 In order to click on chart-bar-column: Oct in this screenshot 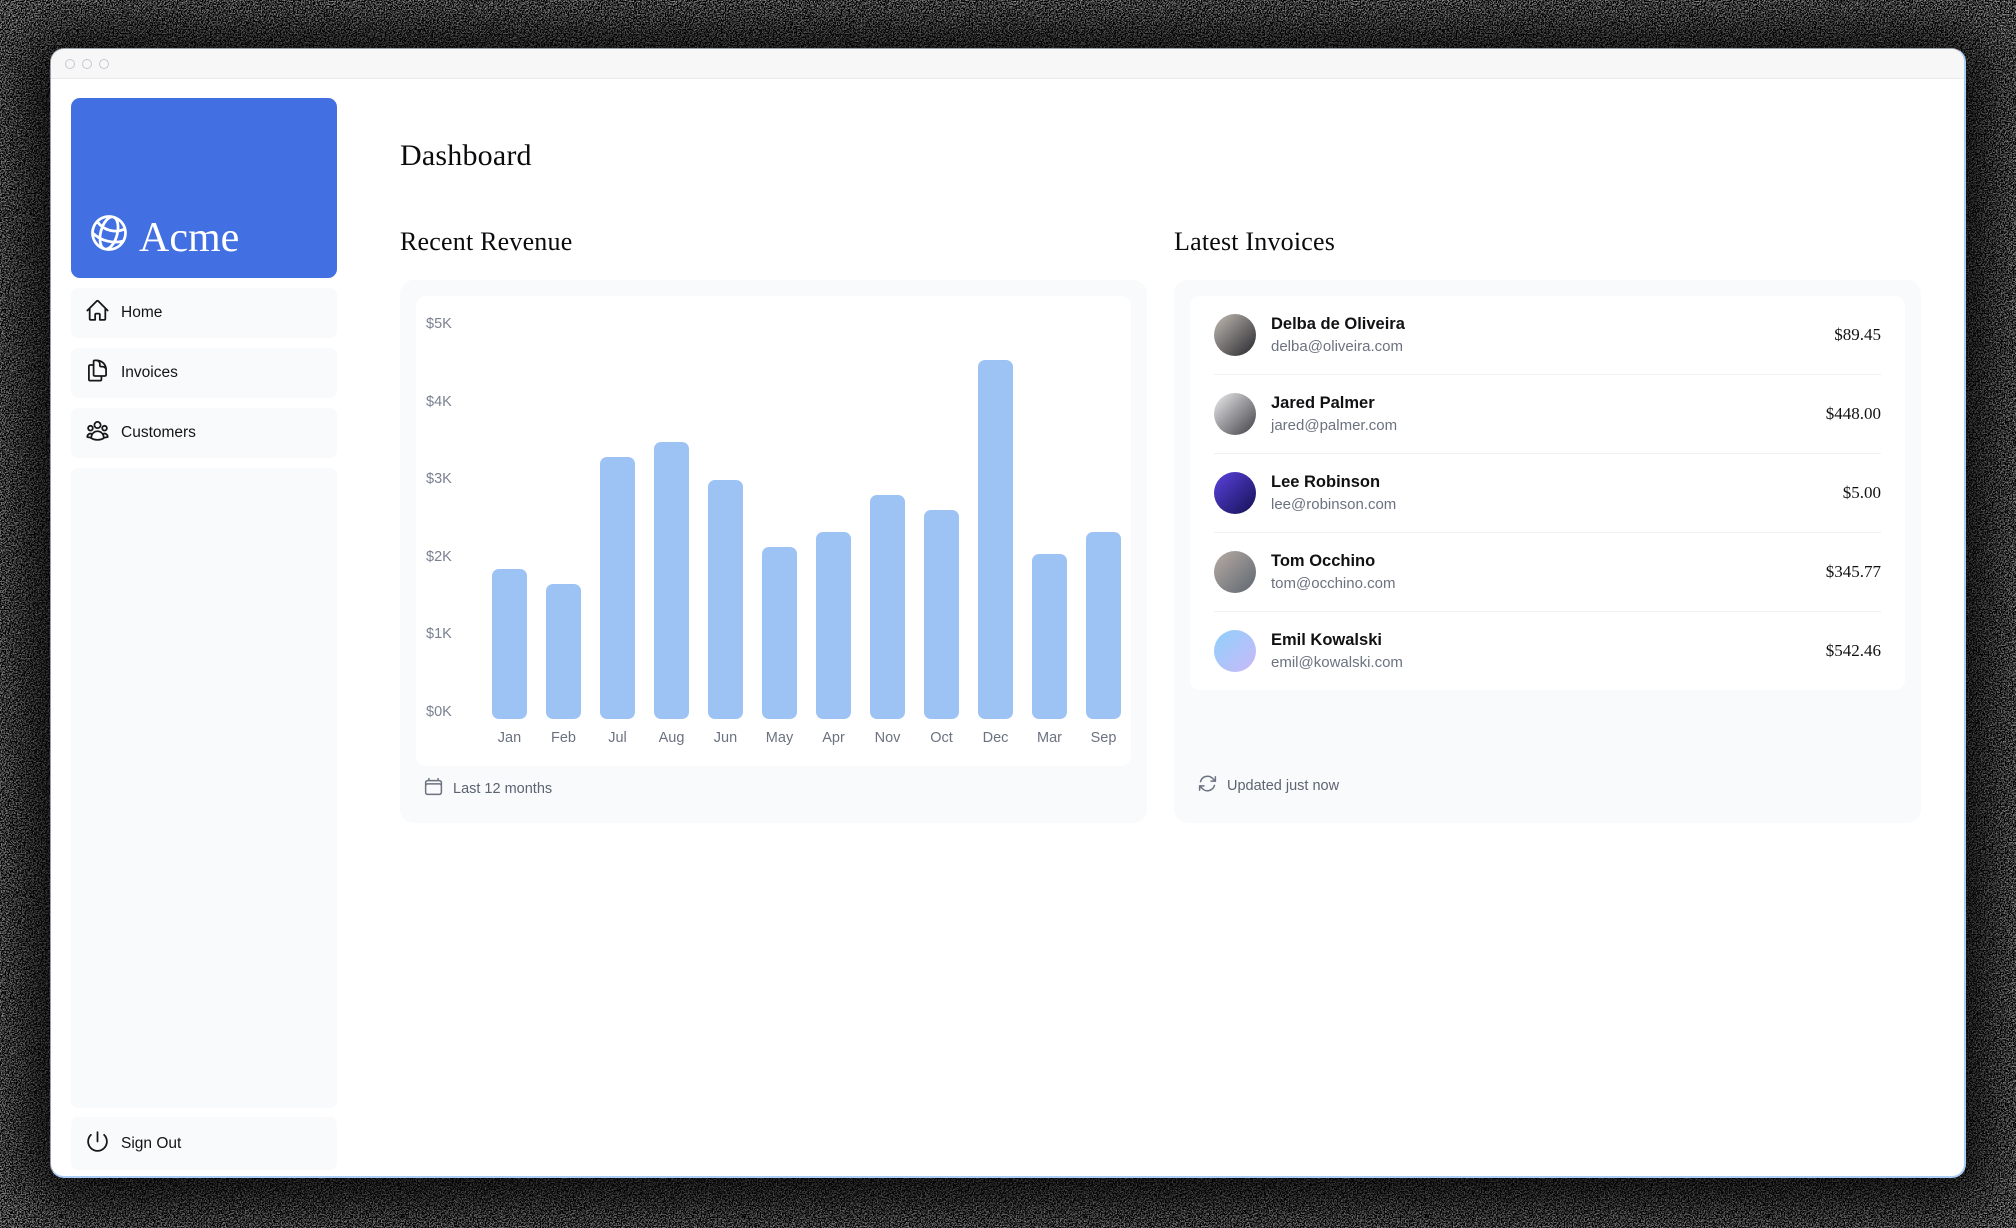, I will do `click(941, 630)`.